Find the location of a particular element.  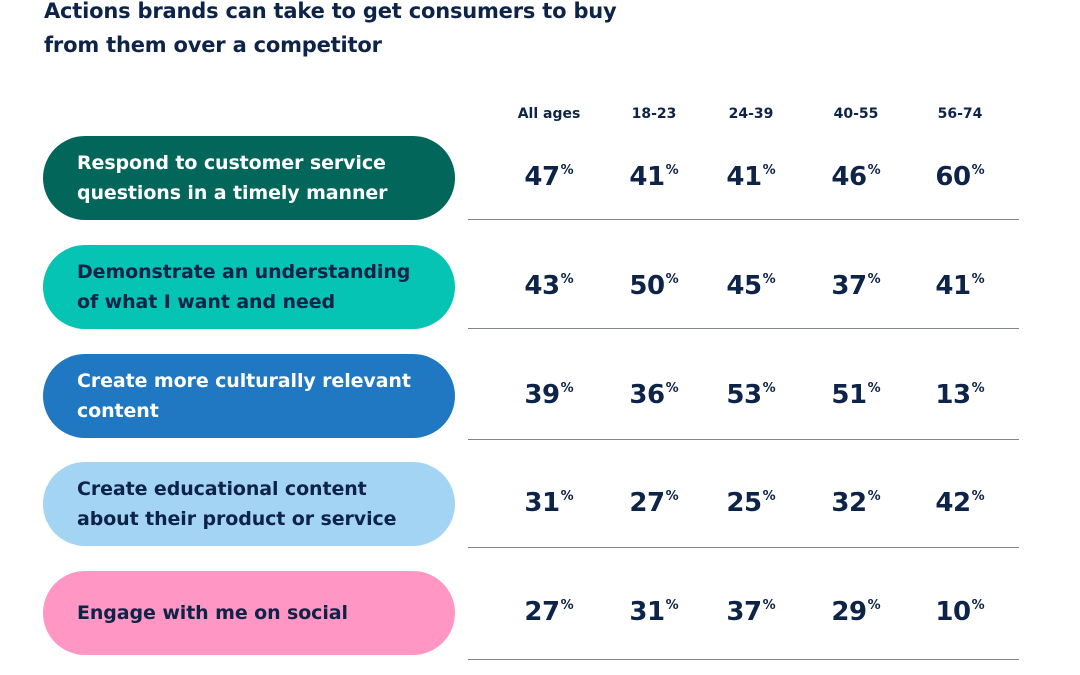

value-cell: 43% is located at coordinates (549, 286).